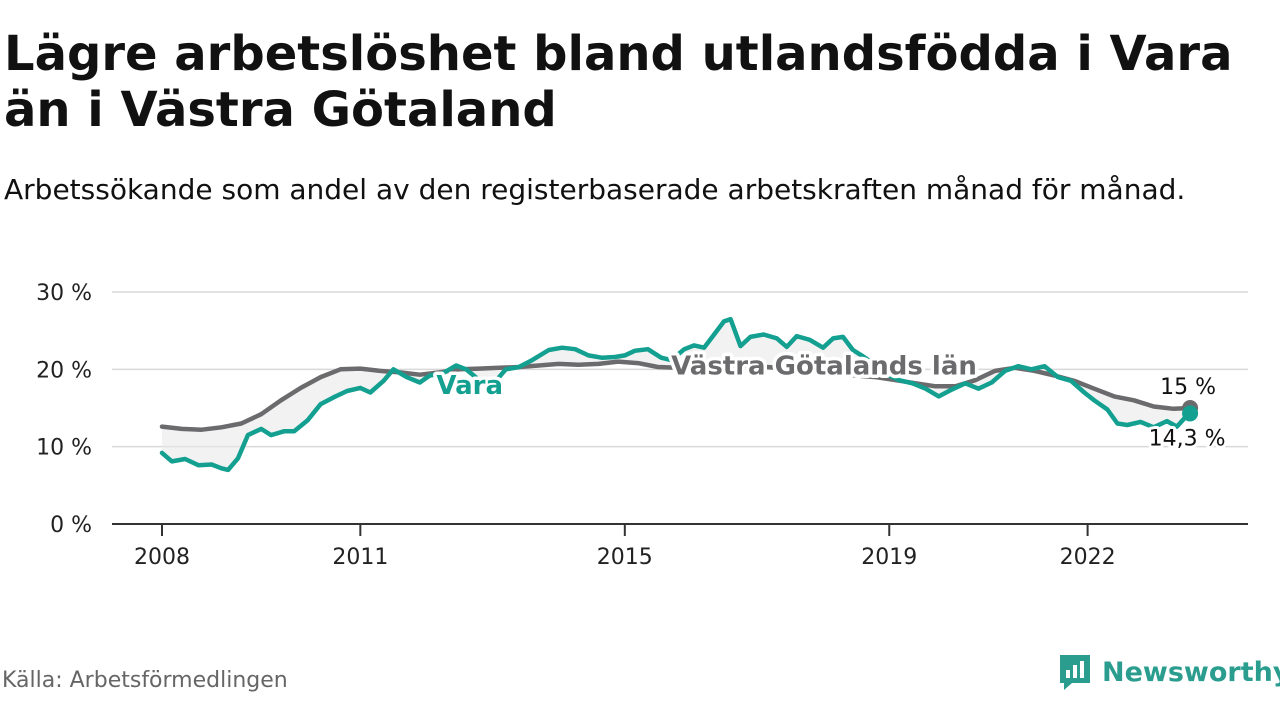 Image resolution: width=1280 pixels, height=720 pixels. What do you see at coordinates (1075, 672) in the screenshot?
I see `newsworthy-logo-icon` at bounding box center [1075, 672].